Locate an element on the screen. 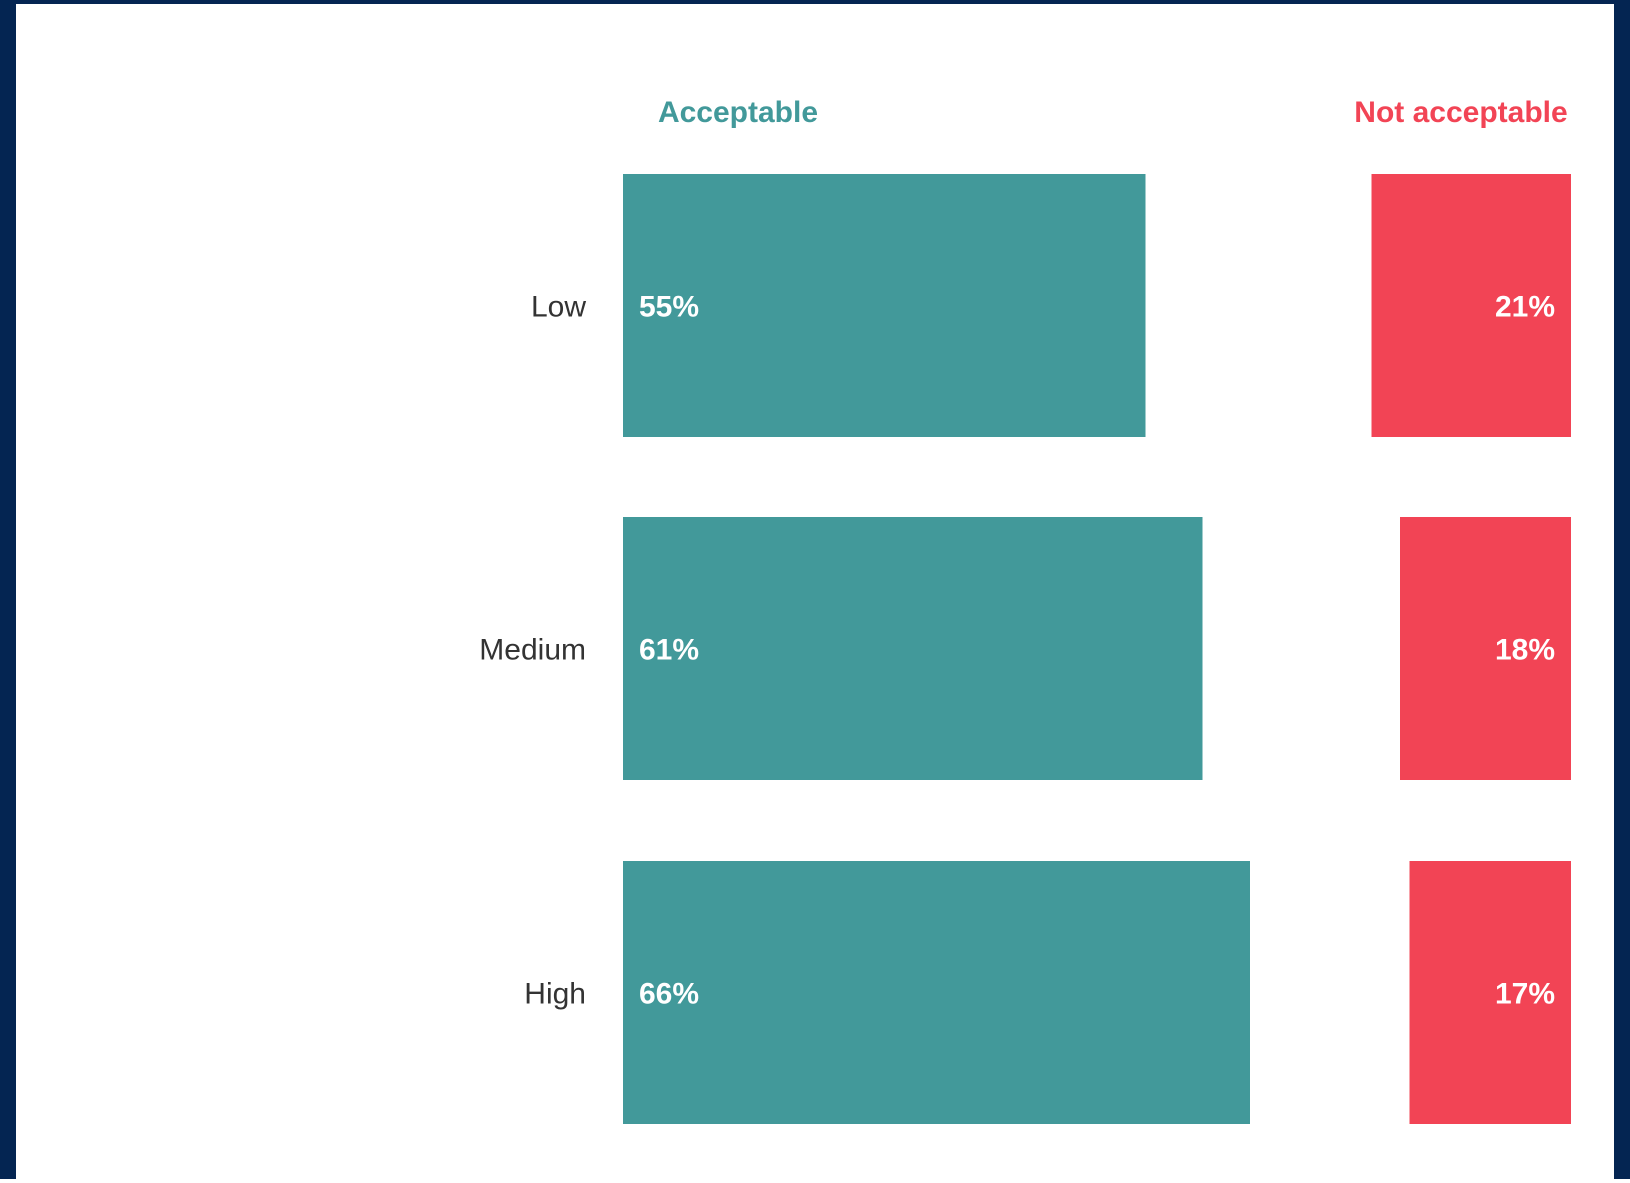  category-label-medium: Medium is located at coordinates (532, 650).